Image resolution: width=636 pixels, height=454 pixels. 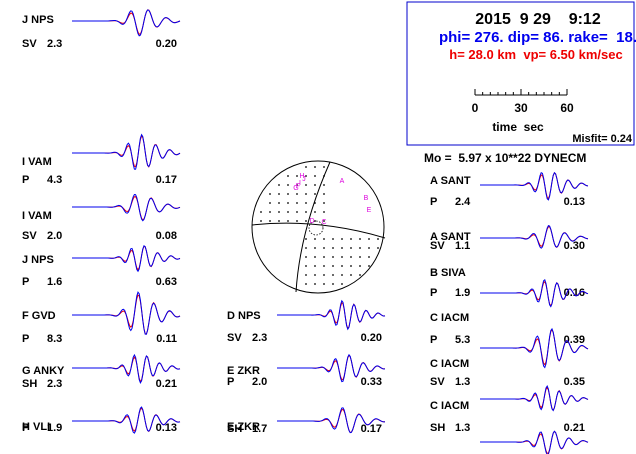 What do you see at coordinates (259, 429) in the screenshot?
I see `station-amplitude: 1.7` at bounding box center [259, 429].